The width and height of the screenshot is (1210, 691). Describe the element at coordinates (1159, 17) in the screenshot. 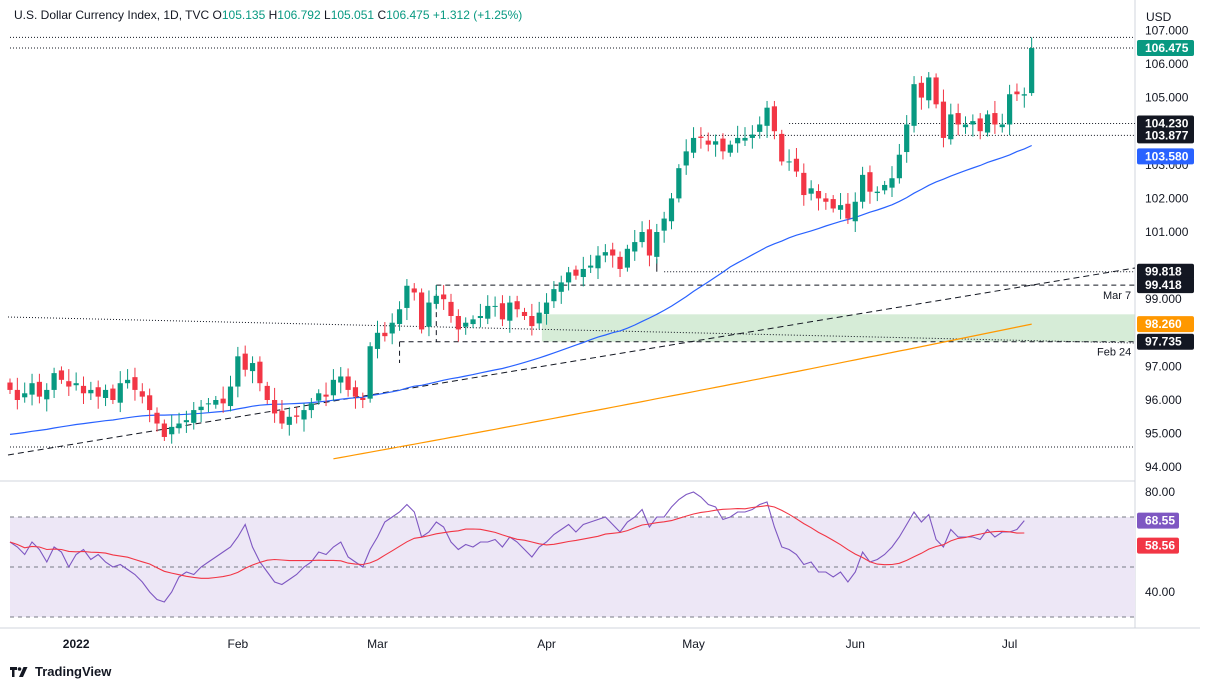

I see `currency-label: USD` at that location.